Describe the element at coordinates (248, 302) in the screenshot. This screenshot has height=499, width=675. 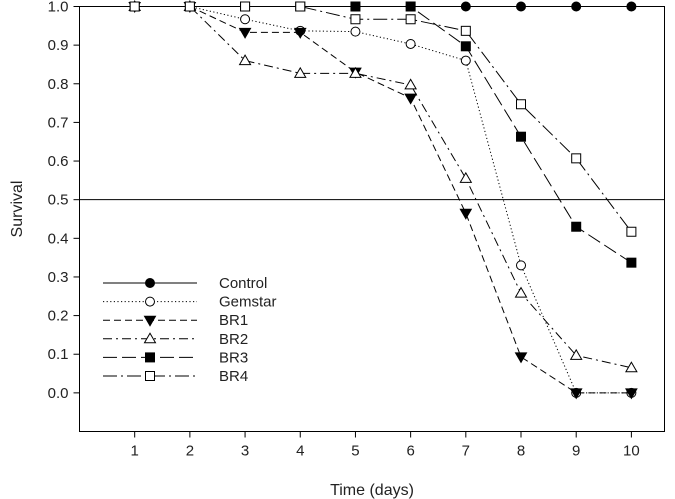
I see `legend-label-gemstar: Gemstar` at that location.